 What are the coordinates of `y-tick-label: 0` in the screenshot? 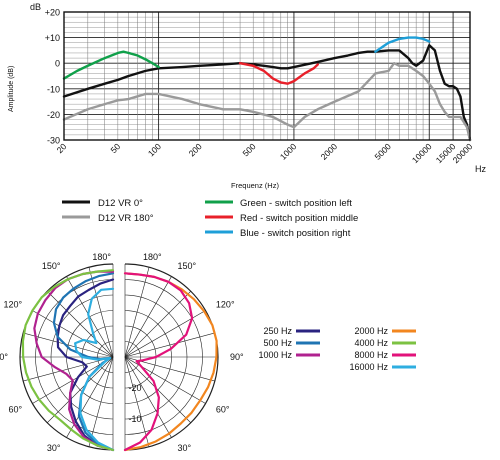 It's located at (57, 64).